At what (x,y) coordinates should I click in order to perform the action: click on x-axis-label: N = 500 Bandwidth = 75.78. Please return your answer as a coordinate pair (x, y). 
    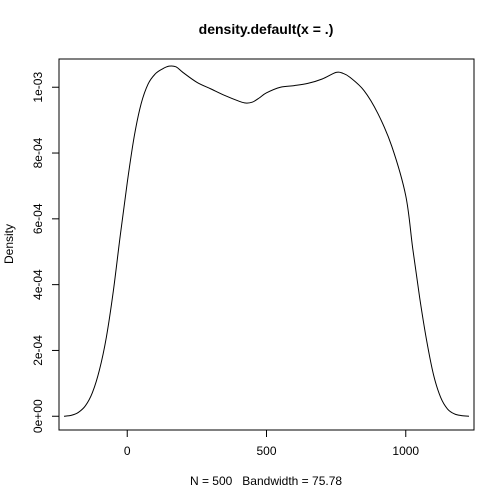
    Looking at the image, I should click on (266, 481).